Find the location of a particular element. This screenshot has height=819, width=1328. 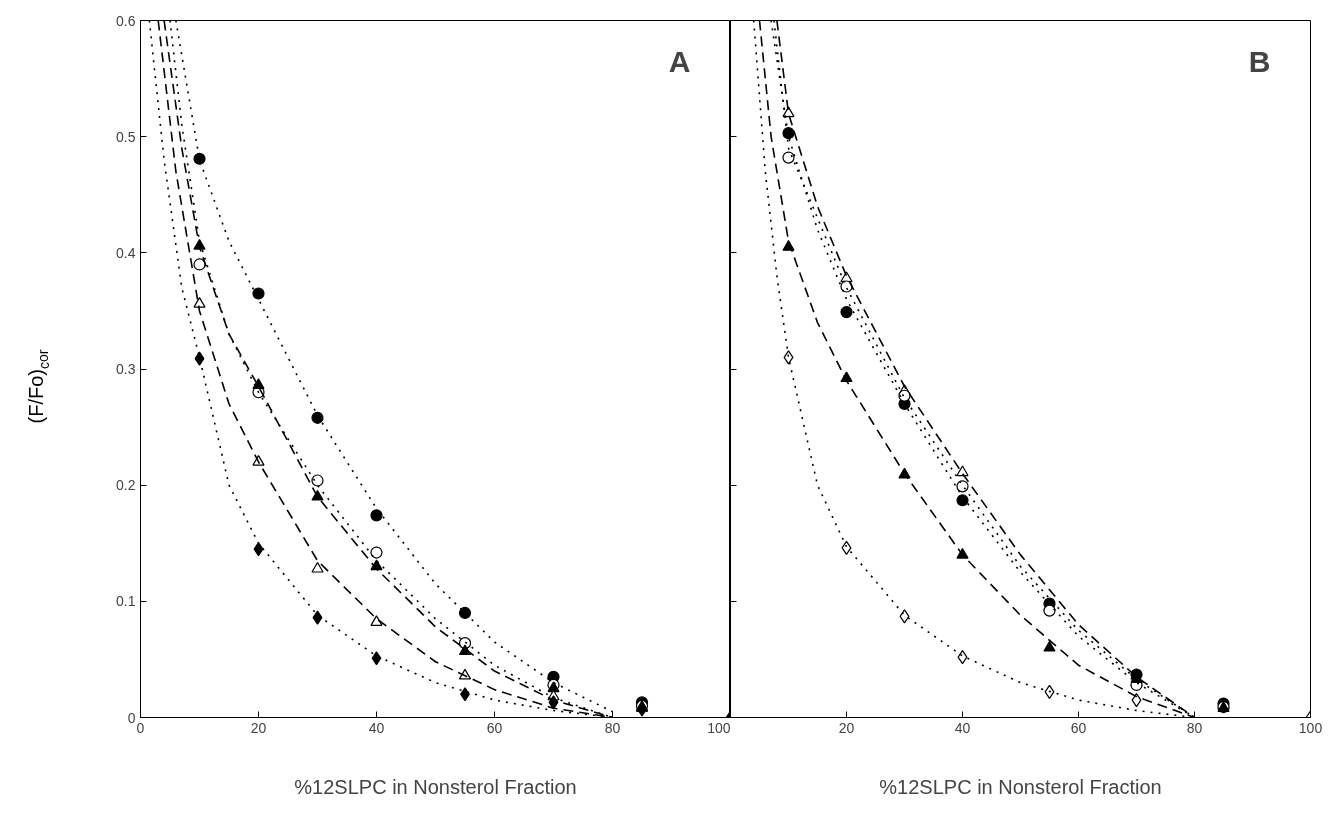

y-tick-label: 0.2 is located at coordinates (126, 485).